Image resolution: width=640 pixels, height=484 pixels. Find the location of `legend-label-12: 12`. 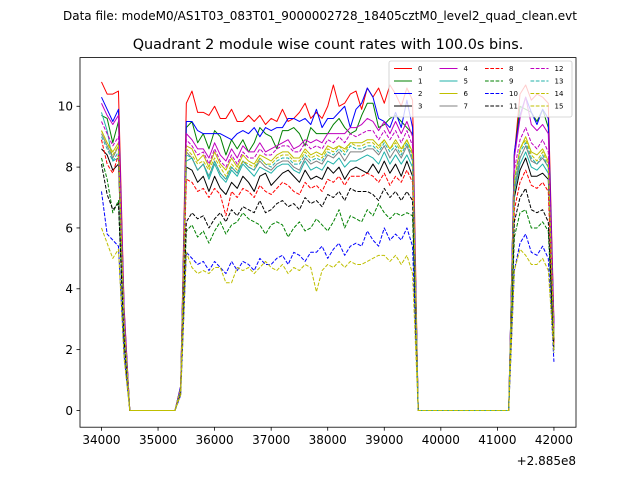

legend-label-12: 12 is located at coordinates (559, 69).